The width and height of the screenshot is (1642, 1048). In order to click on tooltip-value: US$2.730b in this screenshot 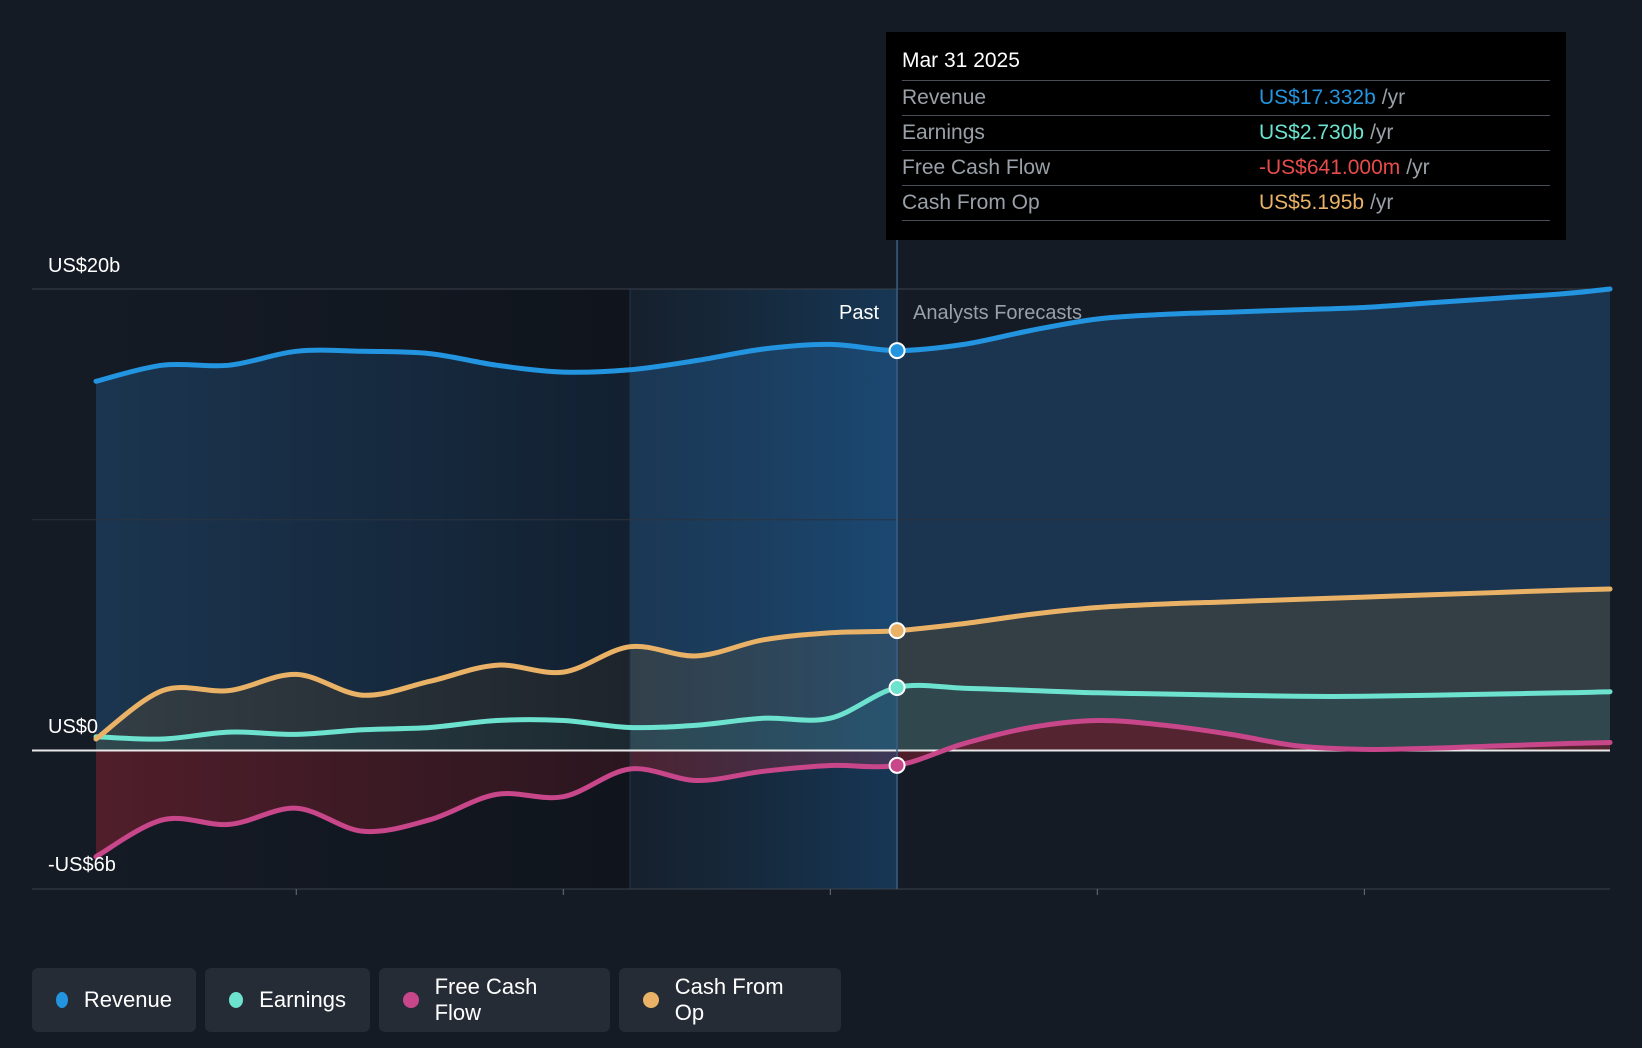, I will do `click(1312, 132)`.